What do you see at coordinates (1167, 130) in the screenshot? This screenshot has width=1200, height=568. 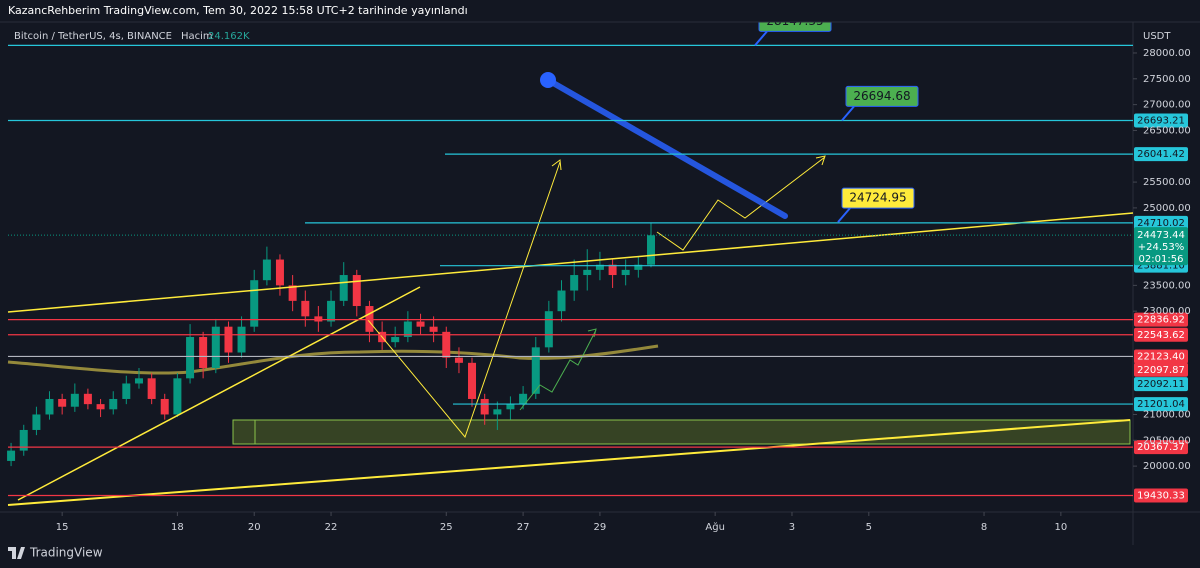 I see `y-tick-label: 26500.00` at bounding box center [1167, 130].